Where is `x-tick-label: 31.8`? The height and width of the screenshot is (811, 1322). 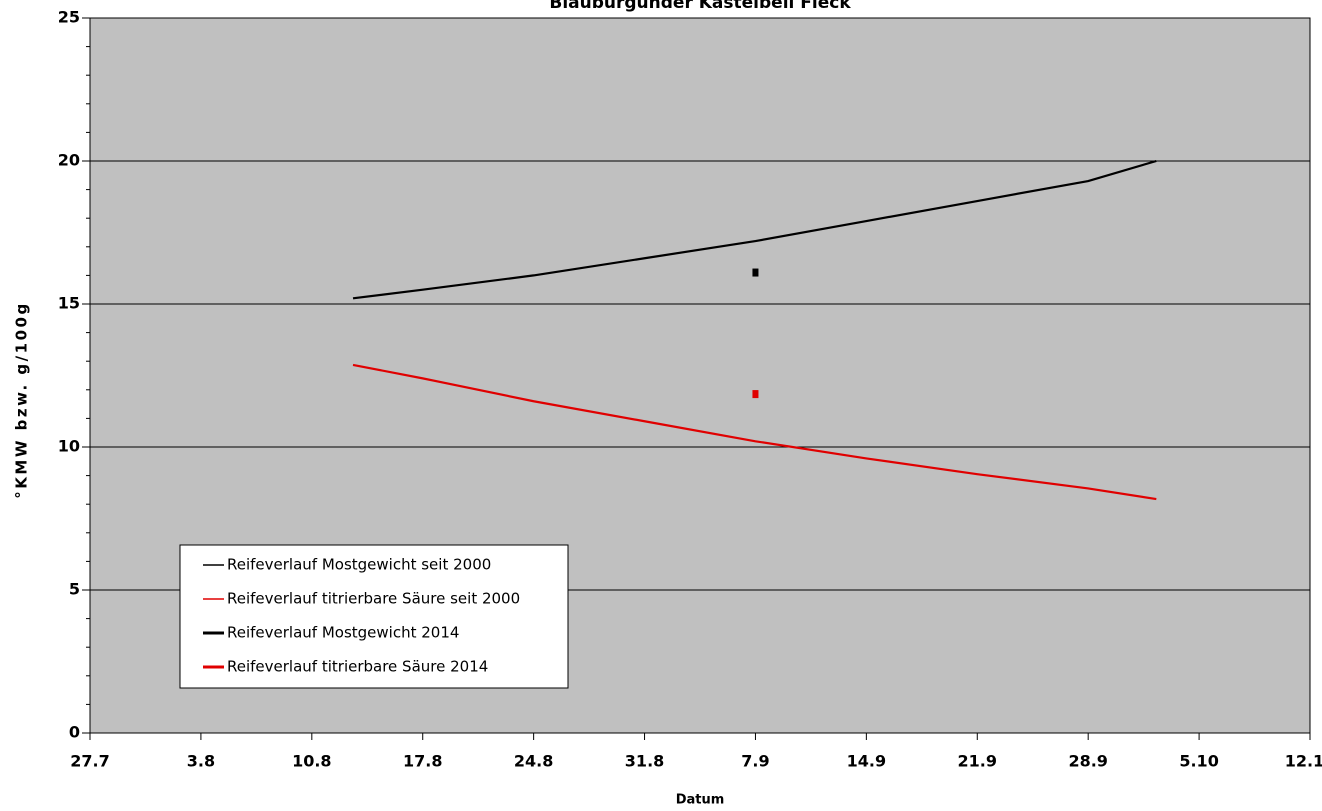 x-tick-label: 31.8 is located at coordinates (644, 761).